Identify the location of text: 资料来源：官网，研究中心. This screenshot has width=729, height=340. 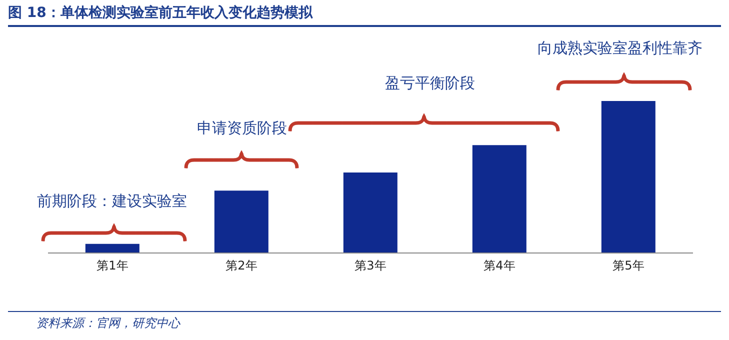
(108, 323).